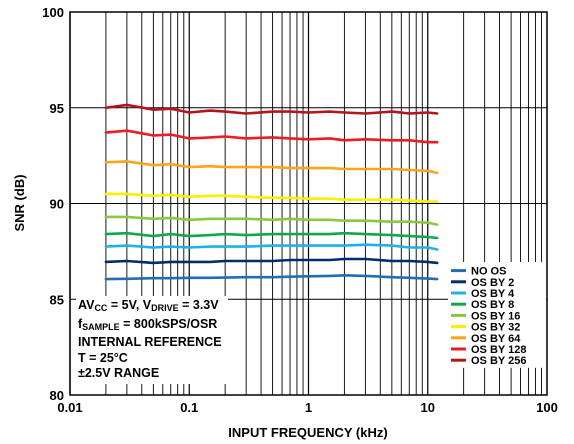 The width and height of the screenshot is (574, 444). What do you see at coordinates (119, 373) in the screenshot?
I see `annotation-line-range: ±2.5V RANGE` at bounding box center [119, 373].